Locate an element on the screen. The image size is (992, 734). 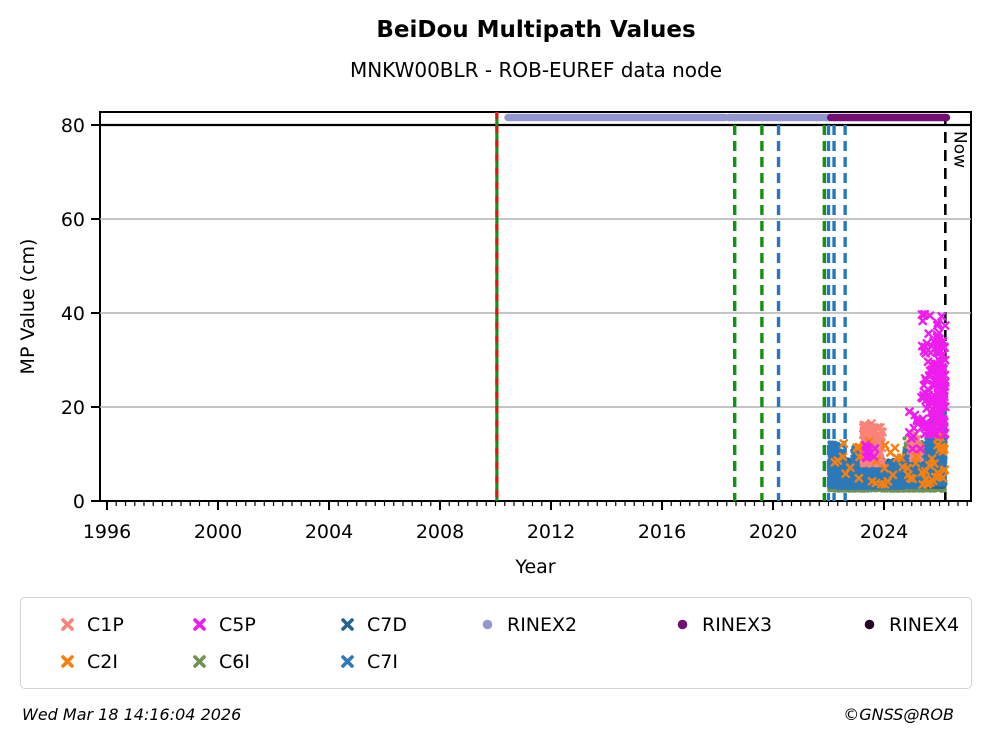
legend-item-rinex2: RINEX2 is located at coordinates (576, 624).